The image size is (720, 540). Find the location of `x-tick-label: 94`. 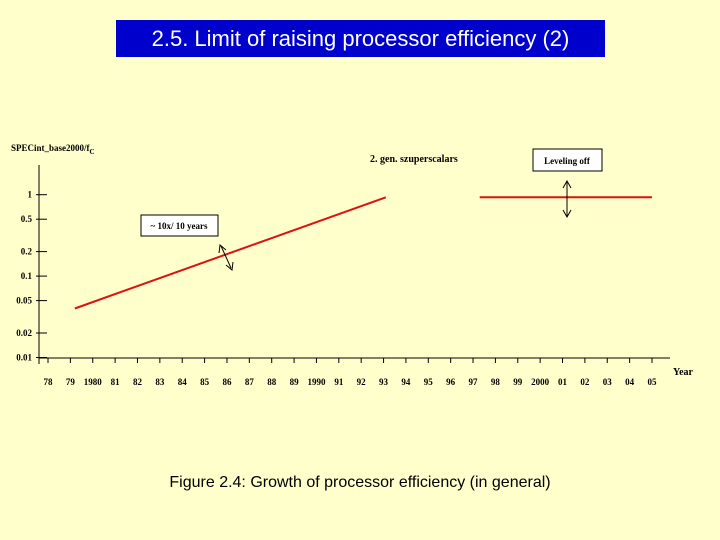

x-tick-label: 94 is located at coordinates (406, 382).